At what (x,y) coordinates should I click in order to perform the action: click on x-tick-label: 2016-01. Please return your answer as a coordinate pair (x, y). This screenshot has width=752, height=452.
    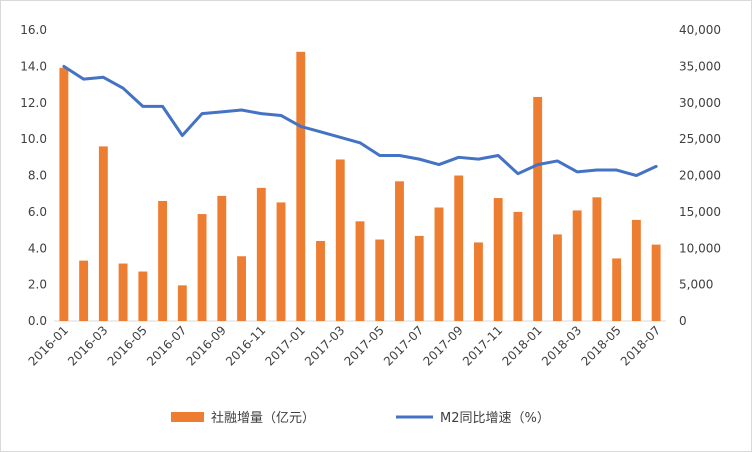
    Looking at the image, I should click on (48, 345).